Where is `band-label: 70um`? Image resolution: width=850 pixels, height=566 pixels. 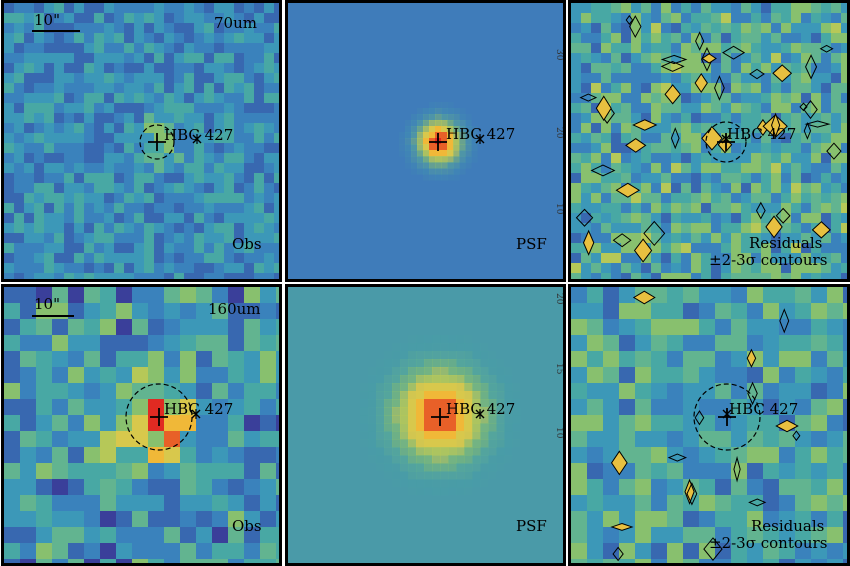 band-label: 70um is located at coordinates (235, 23).